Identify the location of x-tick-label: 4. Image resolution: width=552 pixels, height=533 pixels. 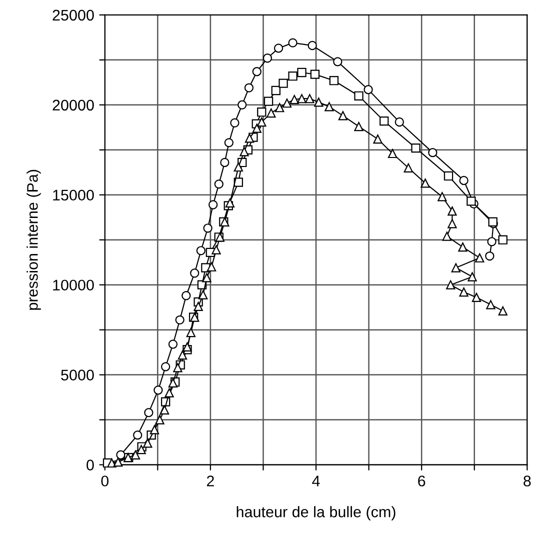
(316, 481).